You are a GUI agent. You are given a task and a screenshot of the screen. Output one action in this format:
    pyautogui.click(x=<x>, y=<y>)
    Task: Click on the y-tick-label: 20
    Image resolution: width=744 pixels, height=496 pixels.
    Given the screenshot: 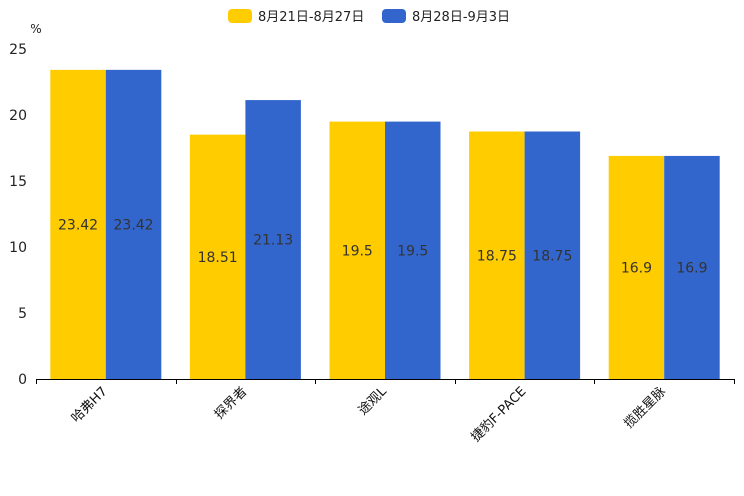 What is the action you would take?
    pyautogui.click(x=18, y=116)
    